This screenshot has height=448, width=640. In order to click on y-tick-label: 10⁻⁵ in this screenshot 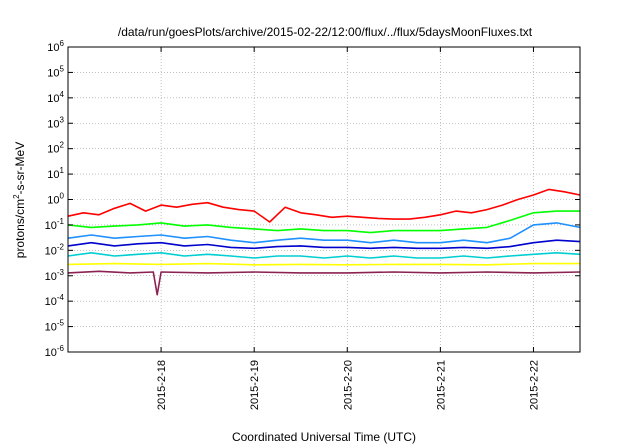, I will do `click(55, 326)`.